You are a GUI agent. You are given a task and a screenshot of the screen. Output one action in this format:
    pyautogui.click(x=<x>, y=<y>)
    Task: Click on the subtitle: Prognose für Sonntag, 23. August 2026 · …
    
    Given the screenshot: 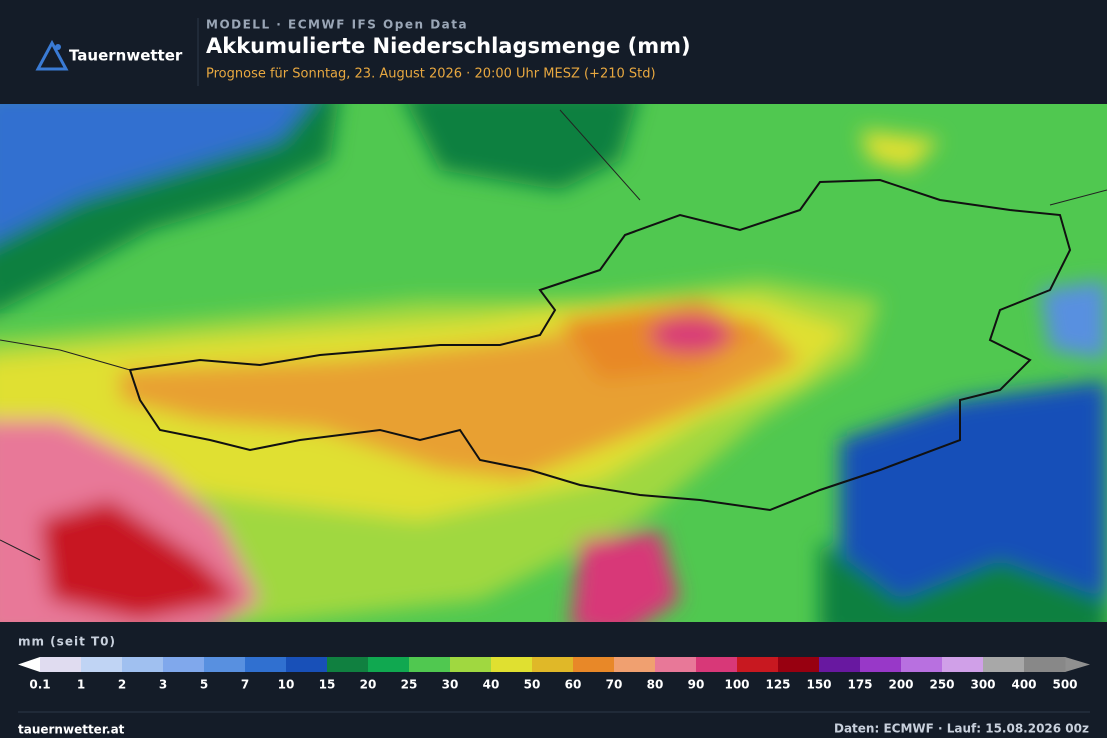 What is the action you would take?
    pyautogui.click(x=431, y=74)
    